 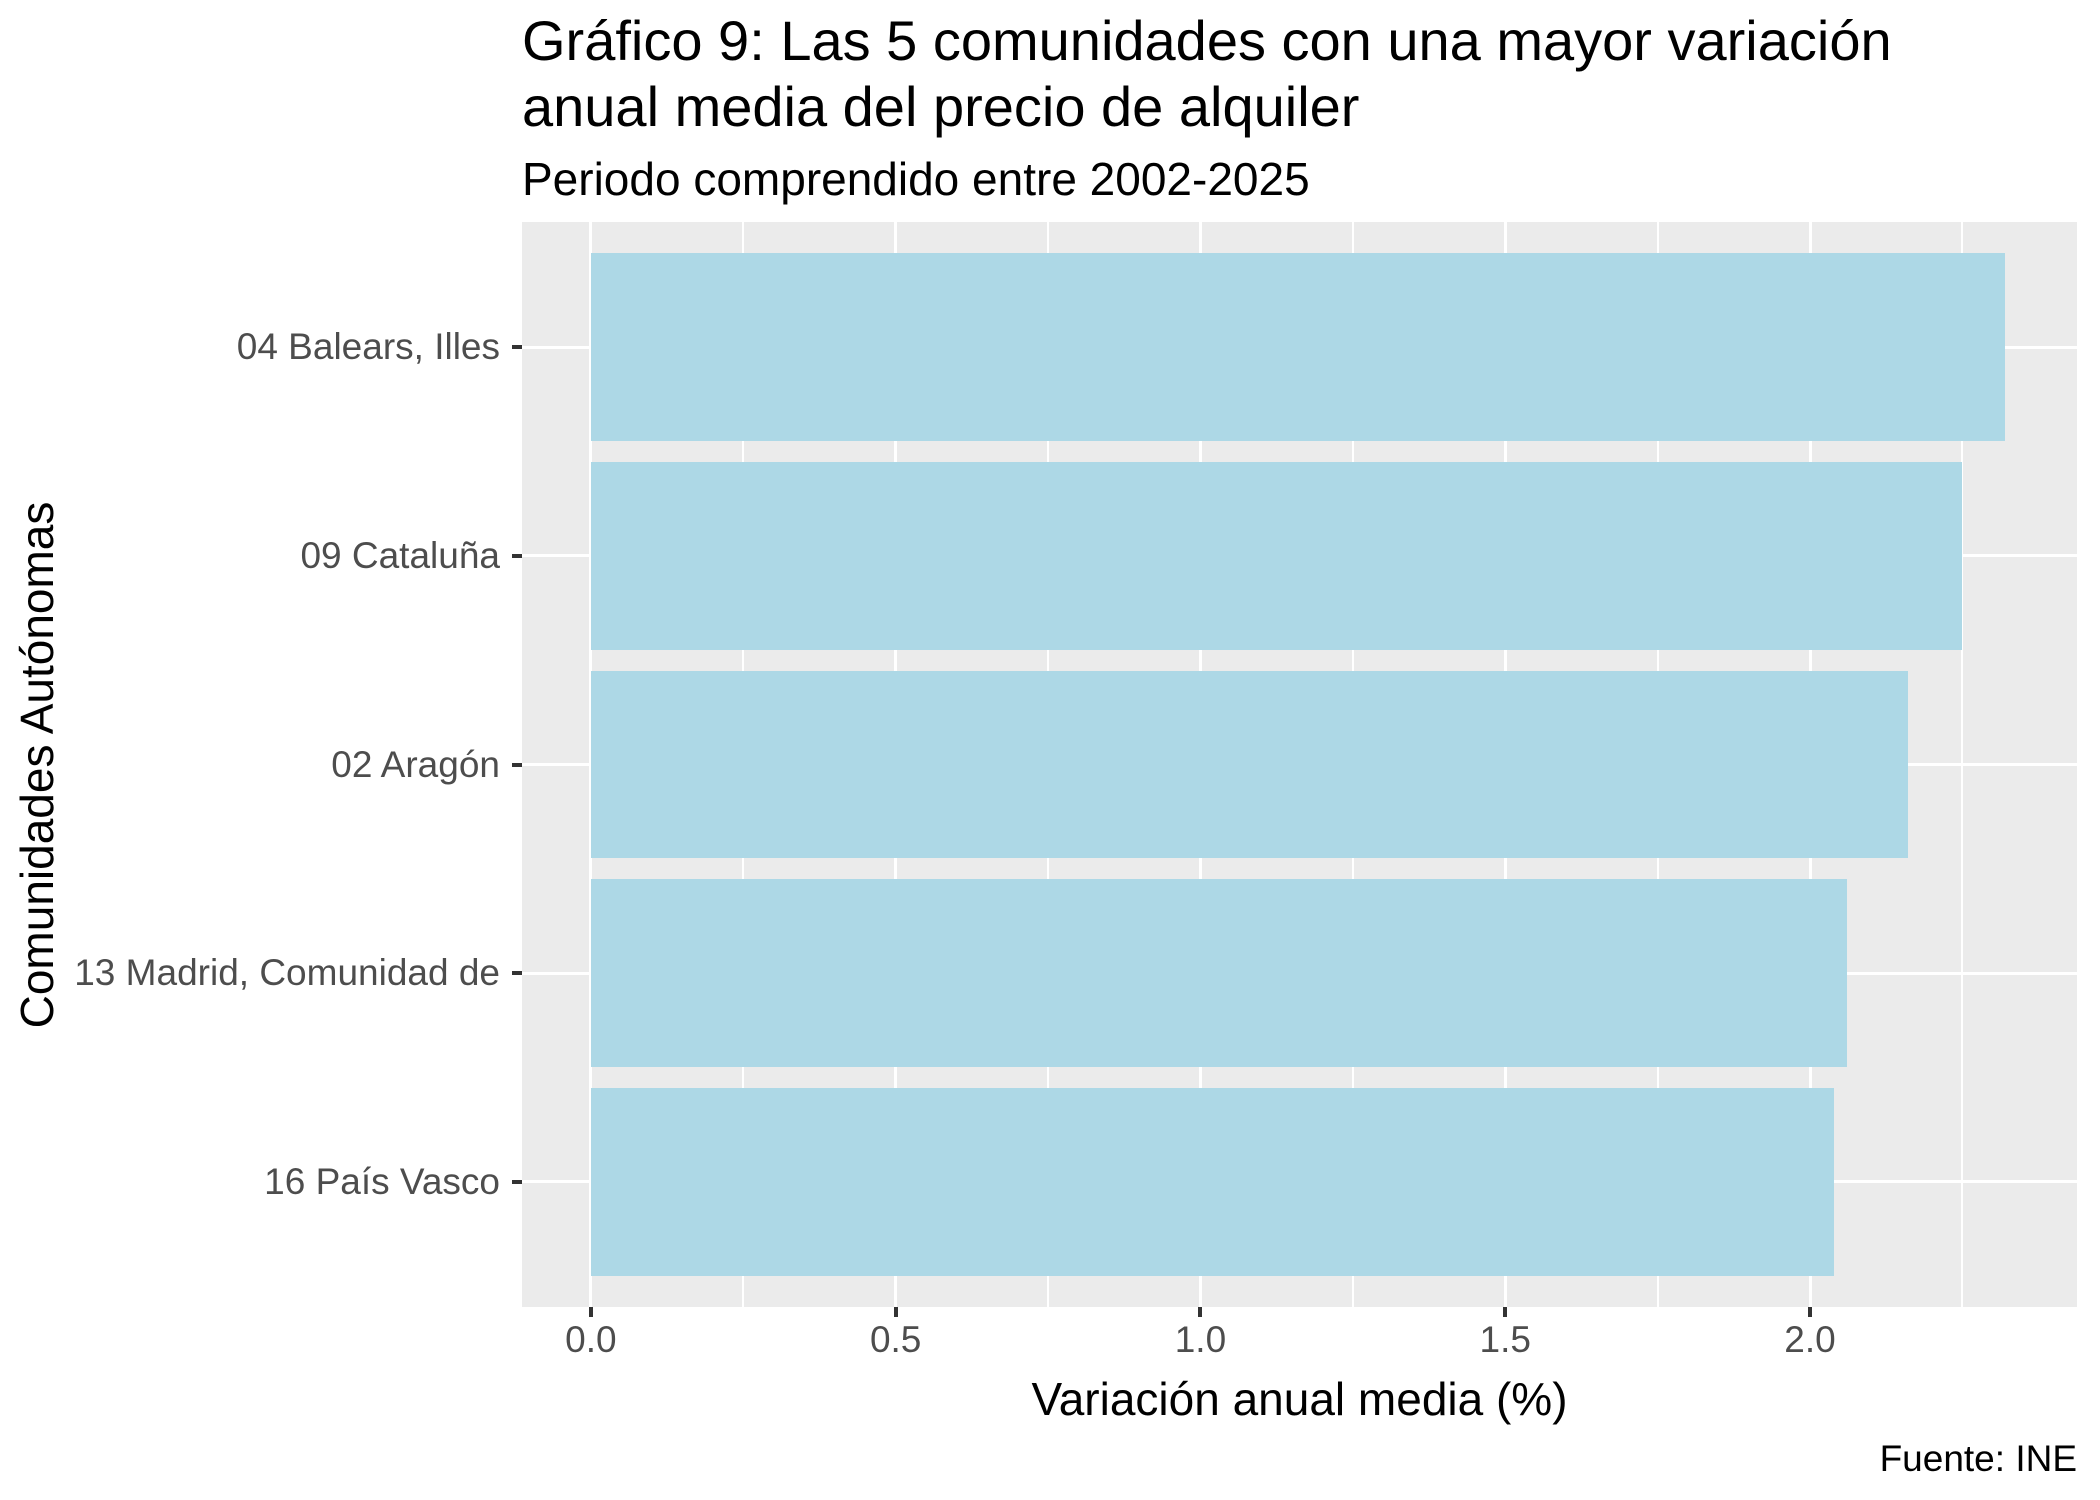 I want to click on y-tick-label: 13 Madrid, Comunidad de, so click(x=287, y=973).